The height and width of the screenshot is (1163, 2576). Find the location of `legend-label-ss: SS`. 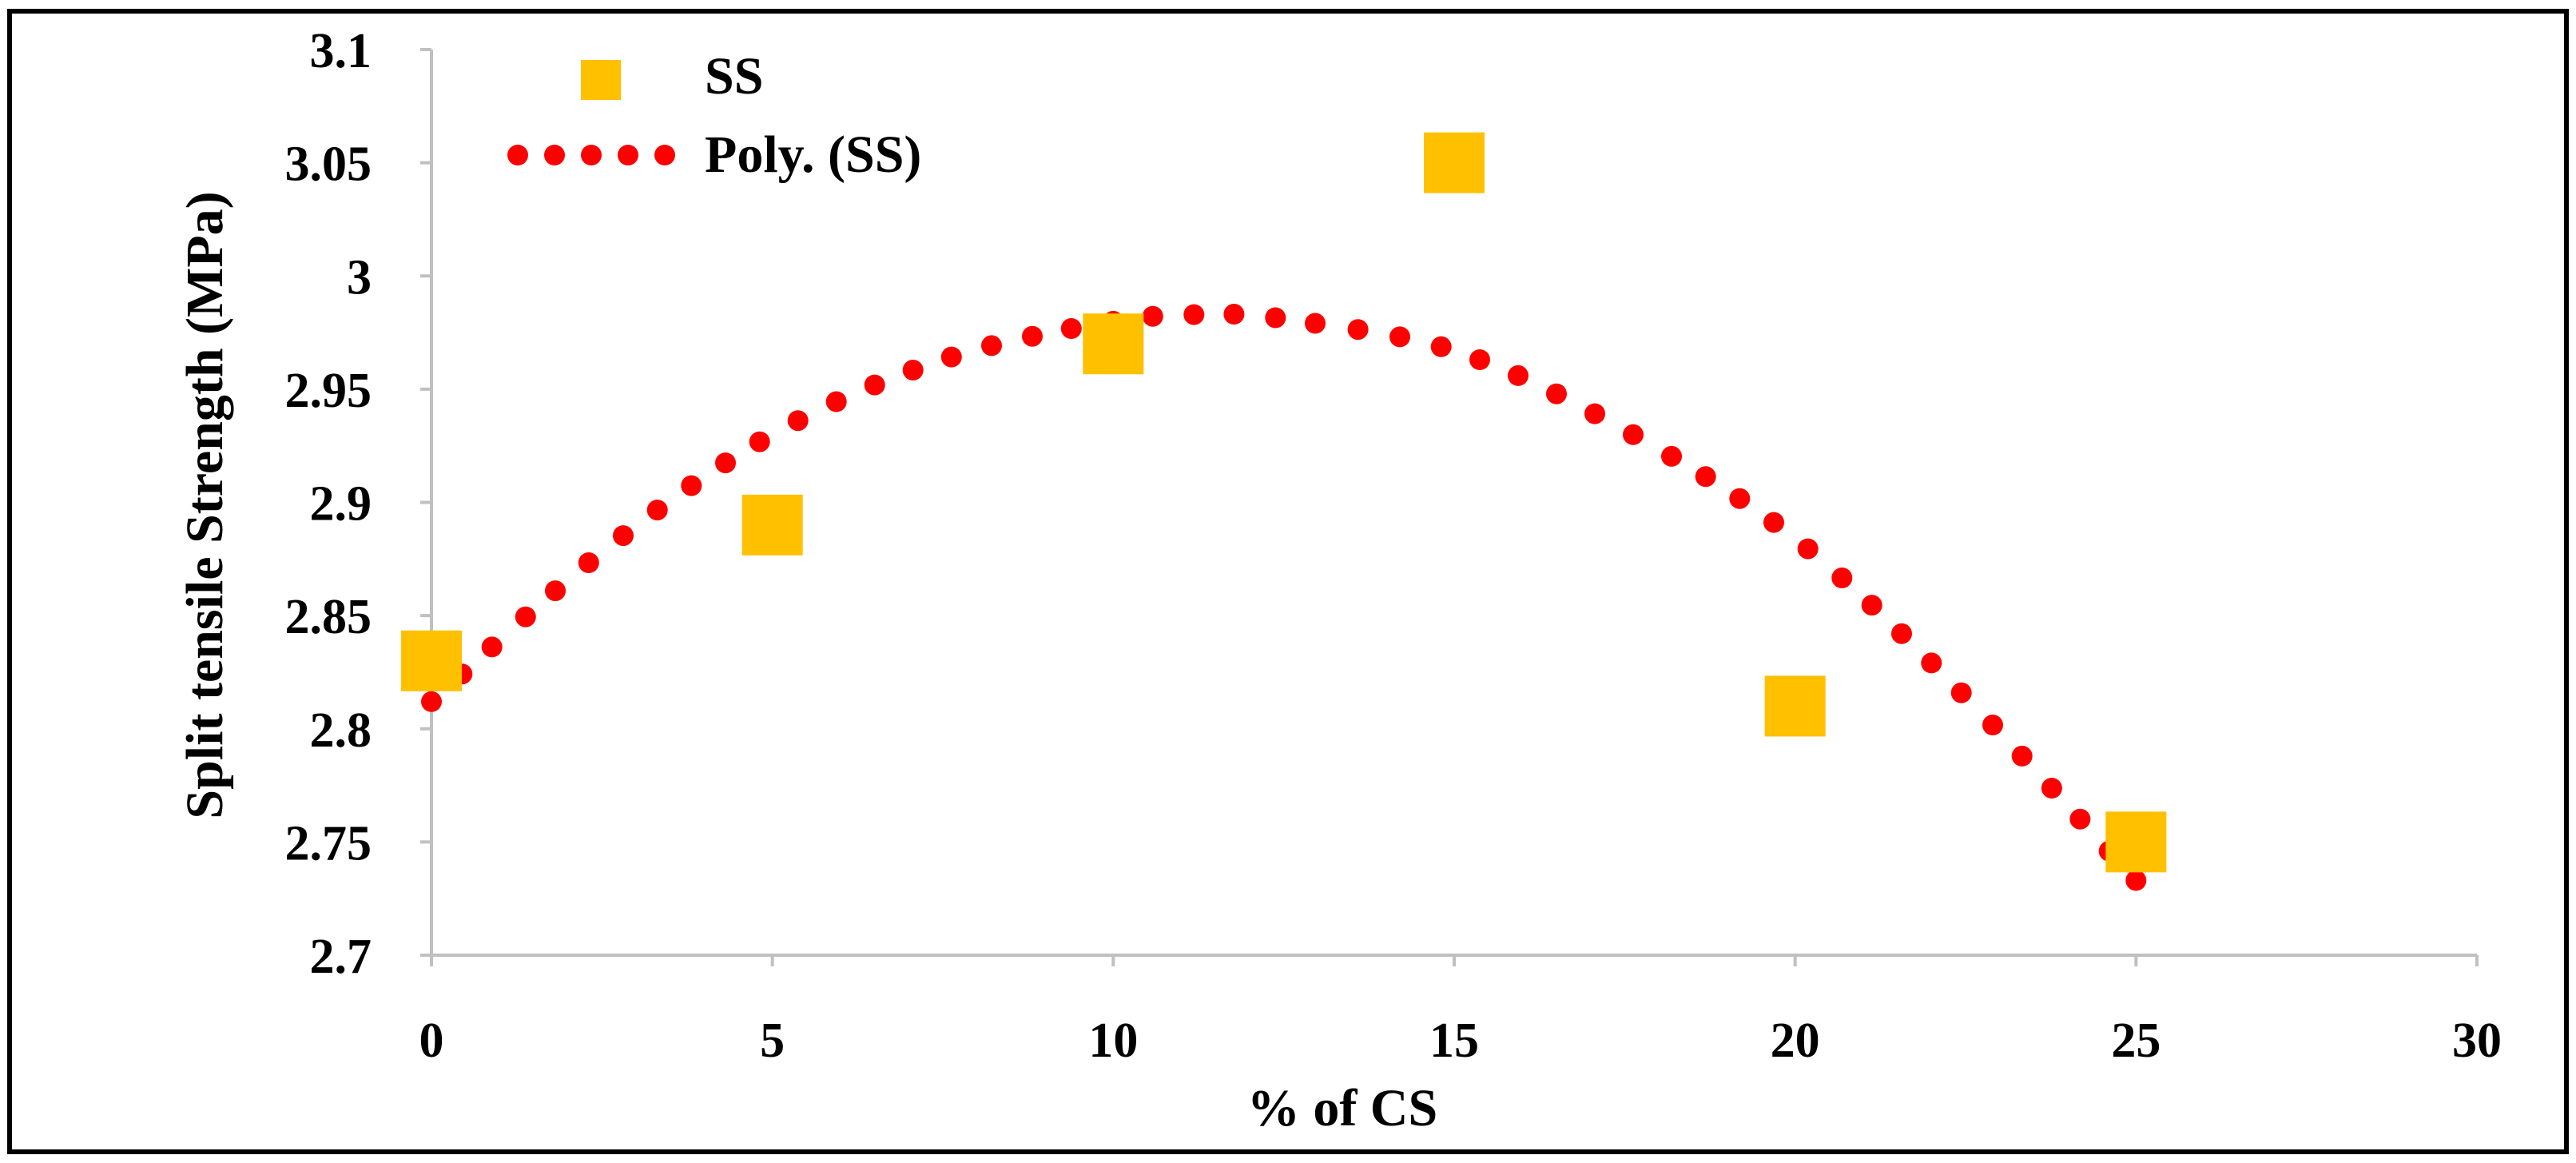

legend-label-ss: SS is located at coordinates (734, 77).